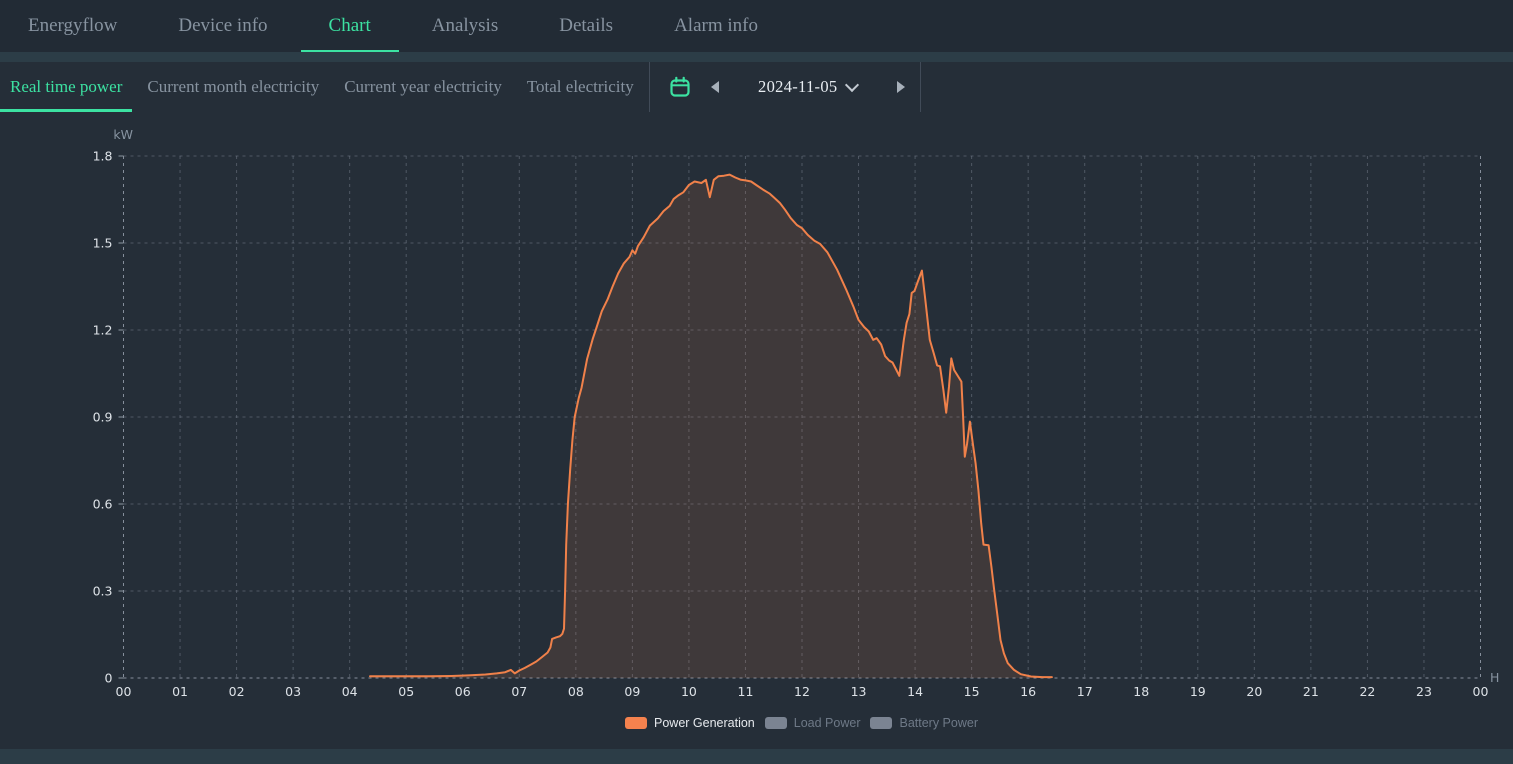  What do you see at coordinates (406, 691) in the screenshot?
I see `x-axis-tick-label: 05` at bounding box center [406, 691].